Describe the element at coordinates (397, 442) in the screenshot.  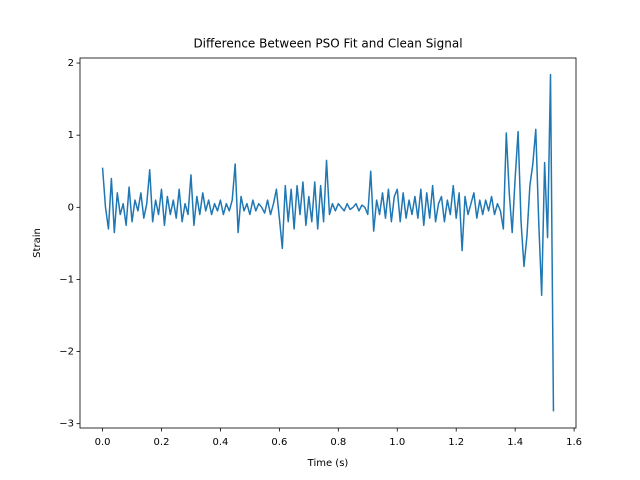
I see `x-tick-label: 1.0` at that location.